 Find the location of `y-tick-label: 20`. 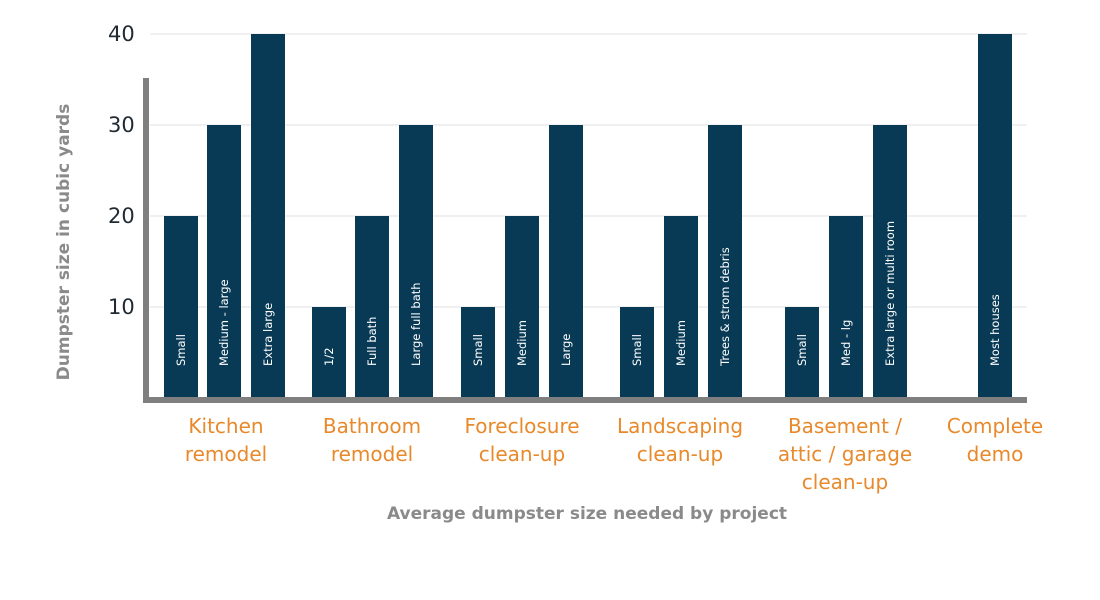

y-tick-label: 20 is located at coordinates (121, 216).